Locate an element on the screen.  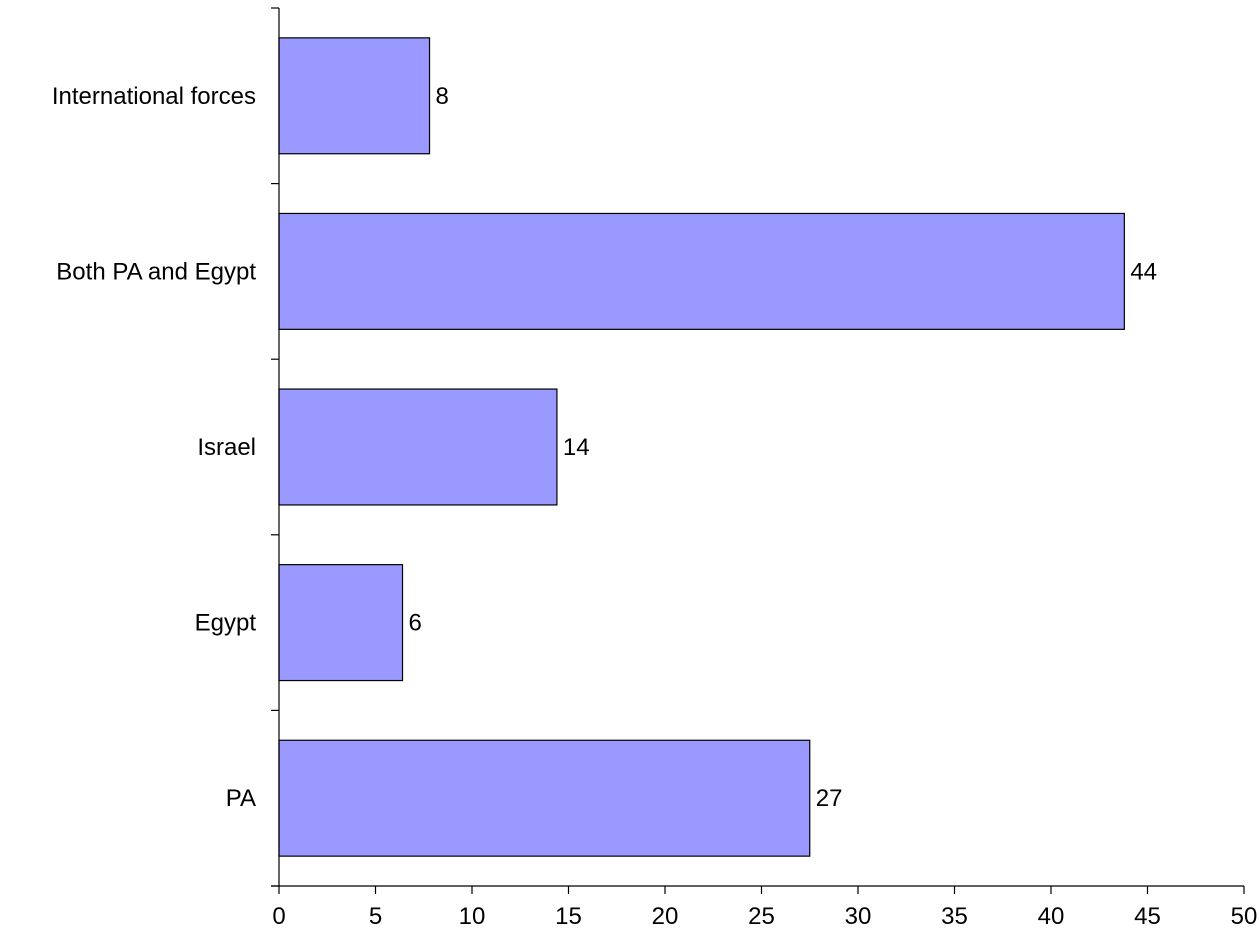
bar-international-forces is located at coordinates (354, 96).